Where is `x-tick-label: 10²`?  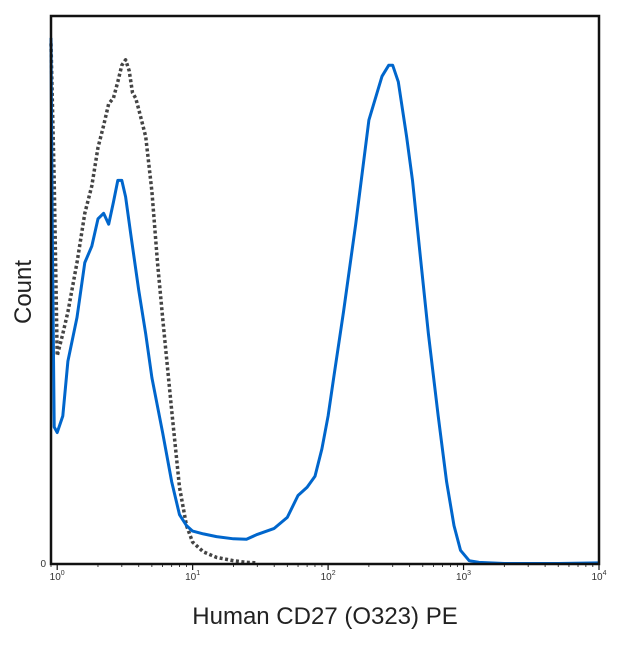 x-tick-label: 10² is located at coordinates (328, 576).